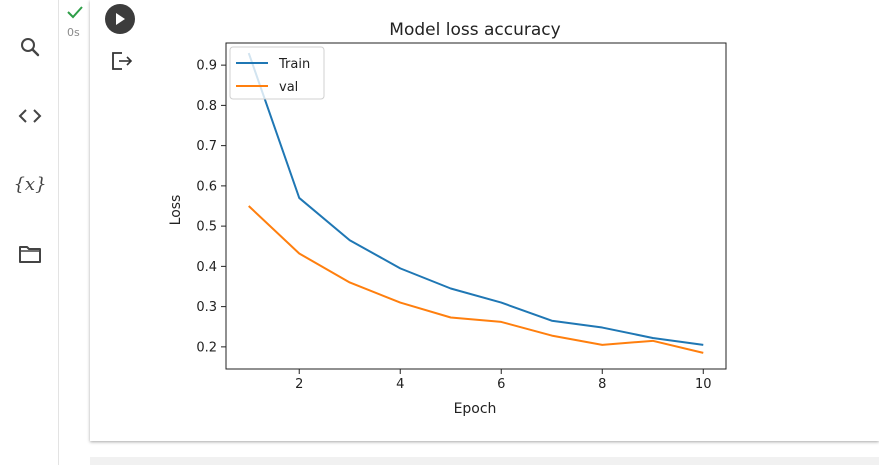 The image size is (879, 465). I want to click on variables-button: {x}, so click(30, 184).